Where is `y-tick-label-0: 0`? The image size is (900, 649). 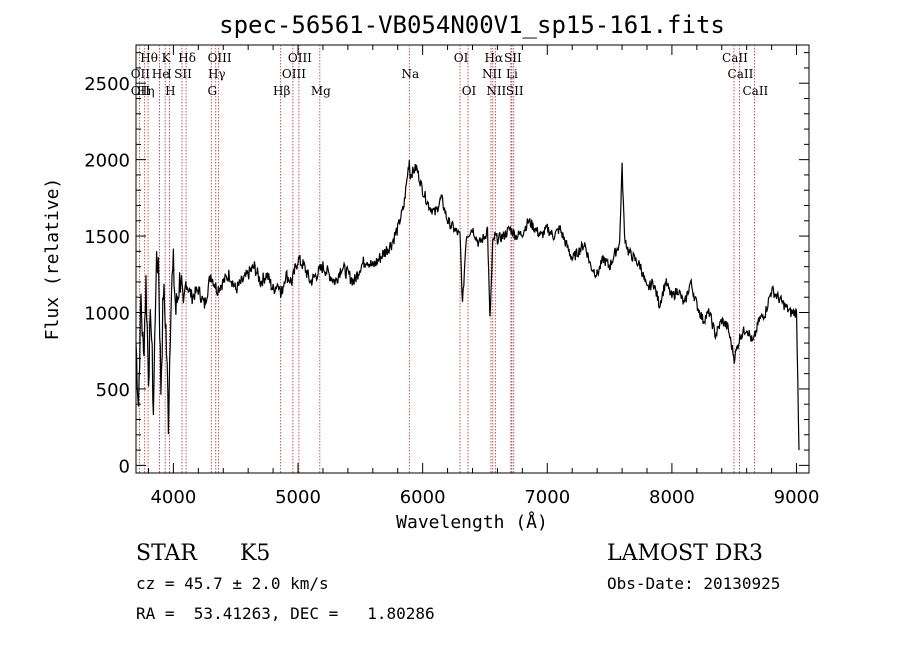
y-tick-label-0: 0 is located at coordinates (124, 466).